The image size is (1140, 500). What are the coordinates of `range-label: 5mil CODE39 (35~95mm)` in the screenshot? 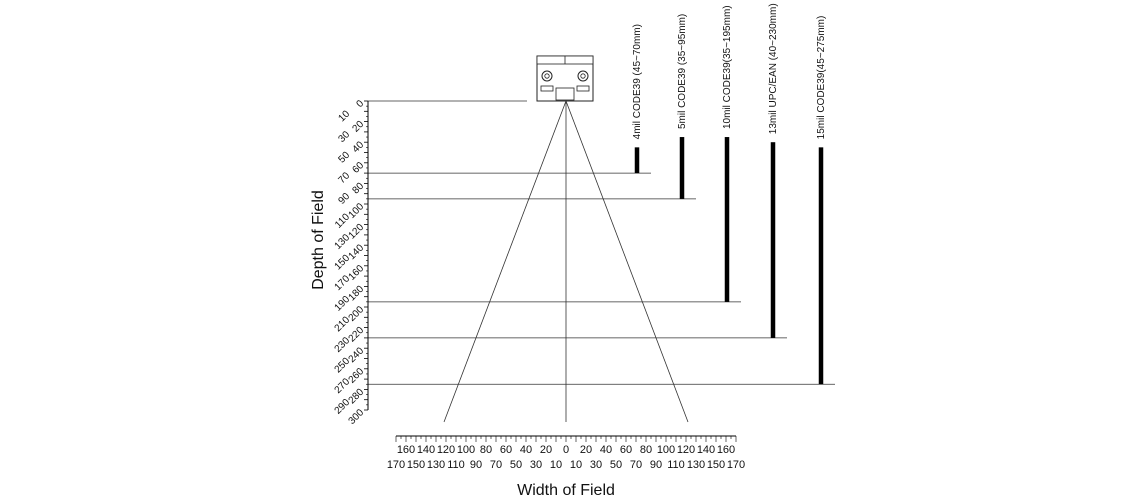 It's located at (682, 71).